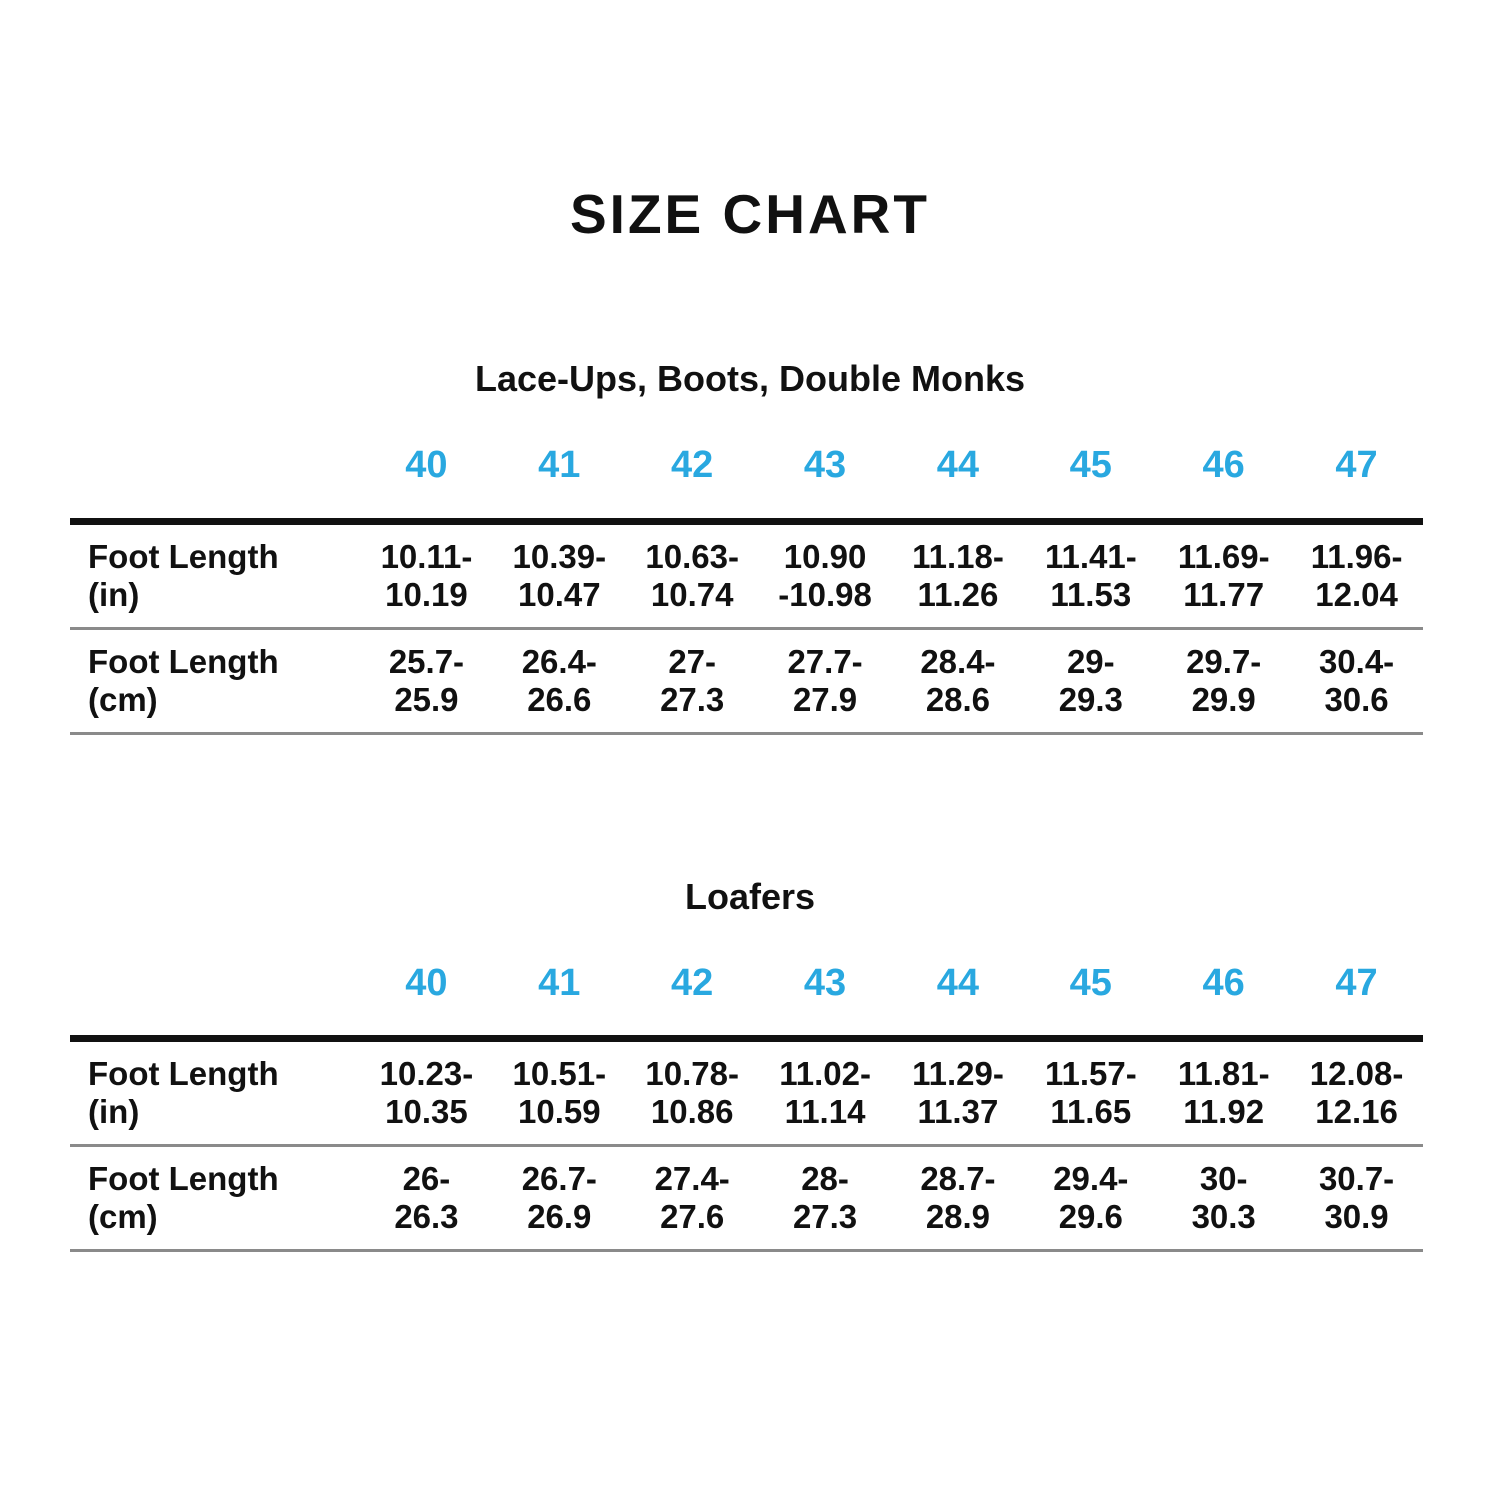 The width and height of the screenshot is (1500, 1500). I want to click on value-in-46: 11.69- 11.77, so click(1223, 575).